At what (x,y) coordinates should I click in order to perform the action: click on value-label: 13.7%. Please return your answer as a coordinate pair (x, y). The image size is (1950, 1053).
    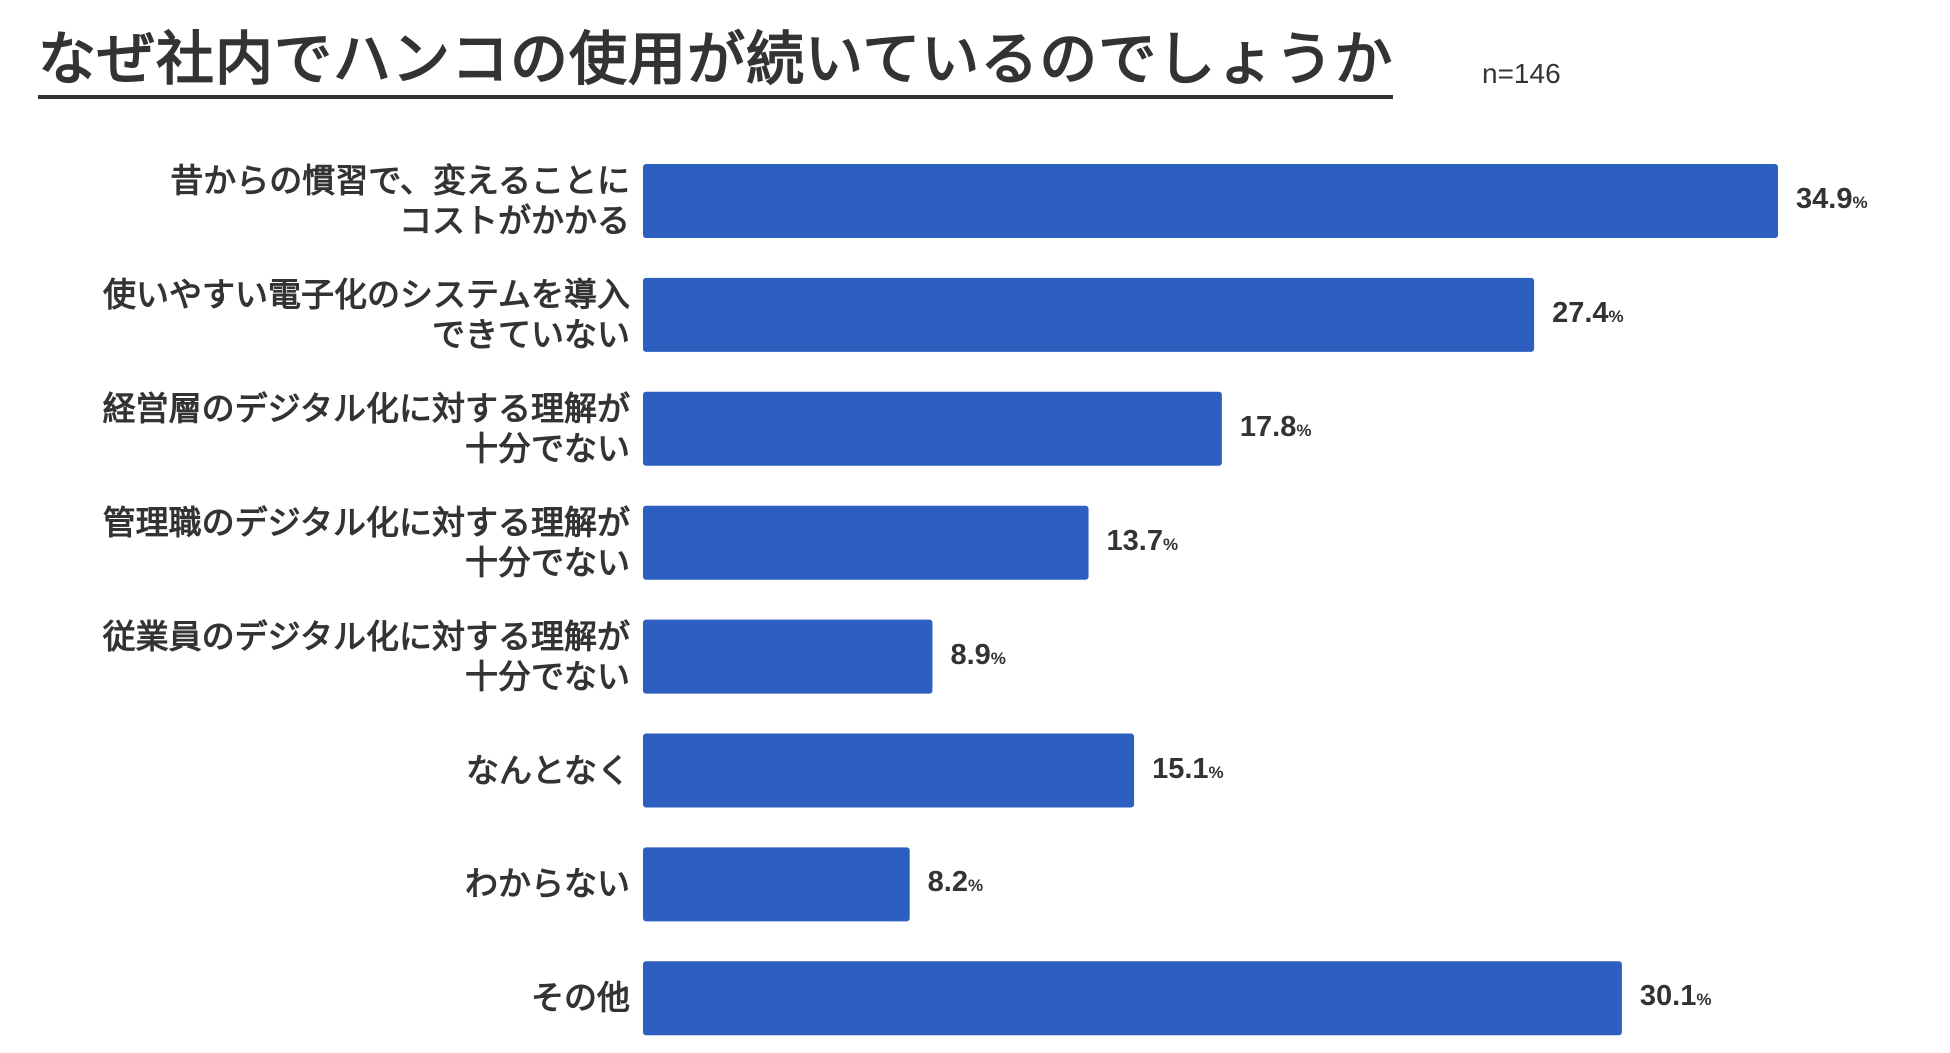
    Looking at the image, I should click on (1143, 541).